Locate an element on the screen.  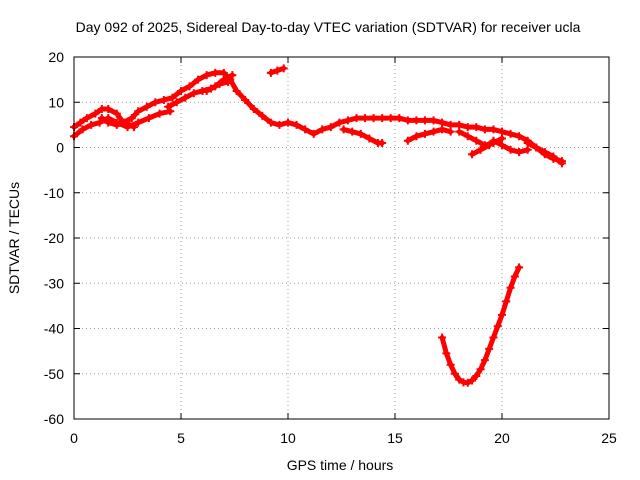
y-tick-label: -40 is located at coordinates (54, 329).